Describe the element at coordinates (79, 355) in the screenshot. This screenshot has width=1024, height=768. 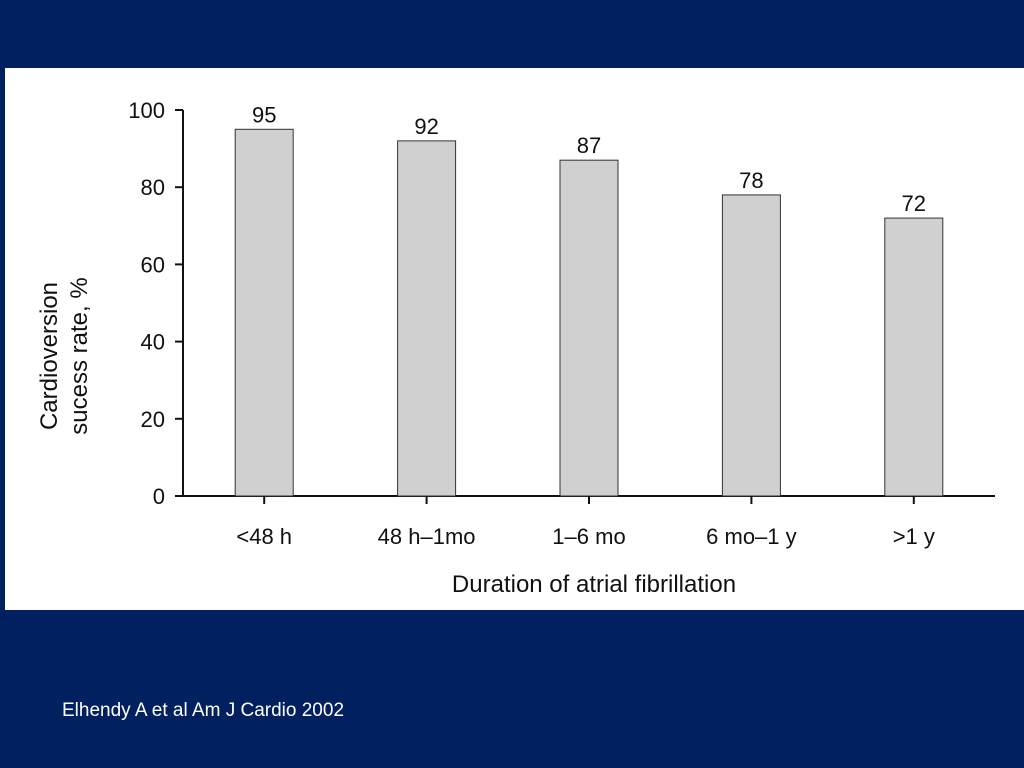
I see `y-axis-title-line-2: sucess rate, %` at that location.